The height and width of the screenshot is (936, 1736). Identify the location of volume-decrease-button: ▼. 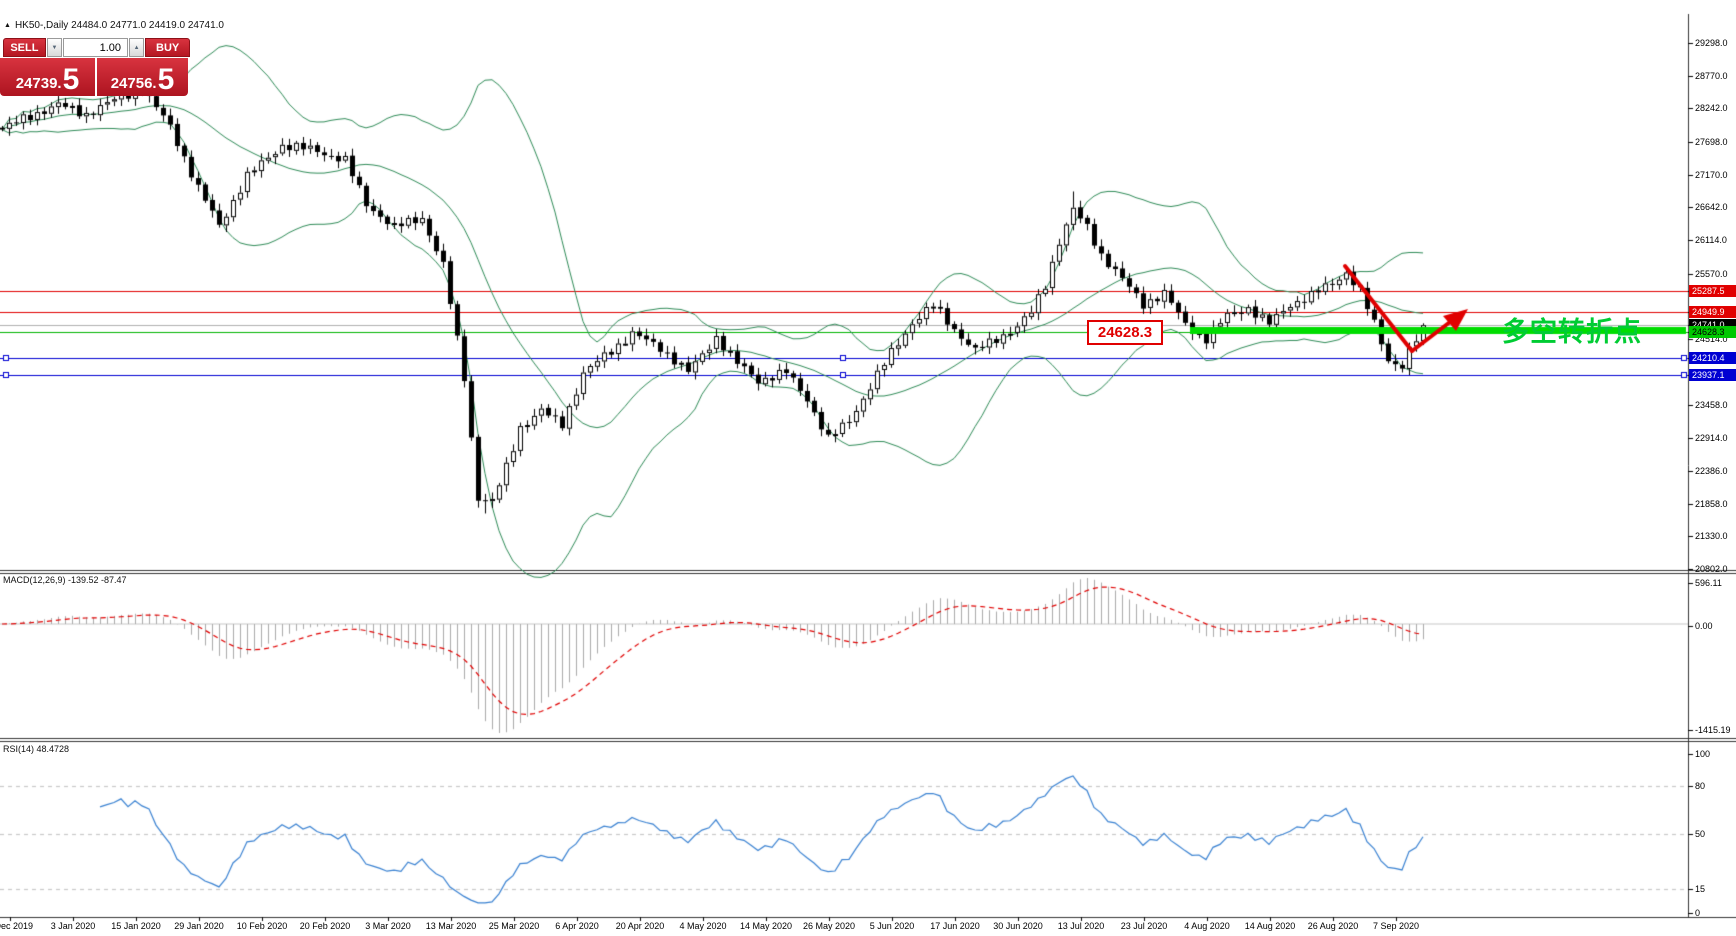
(54, 47).